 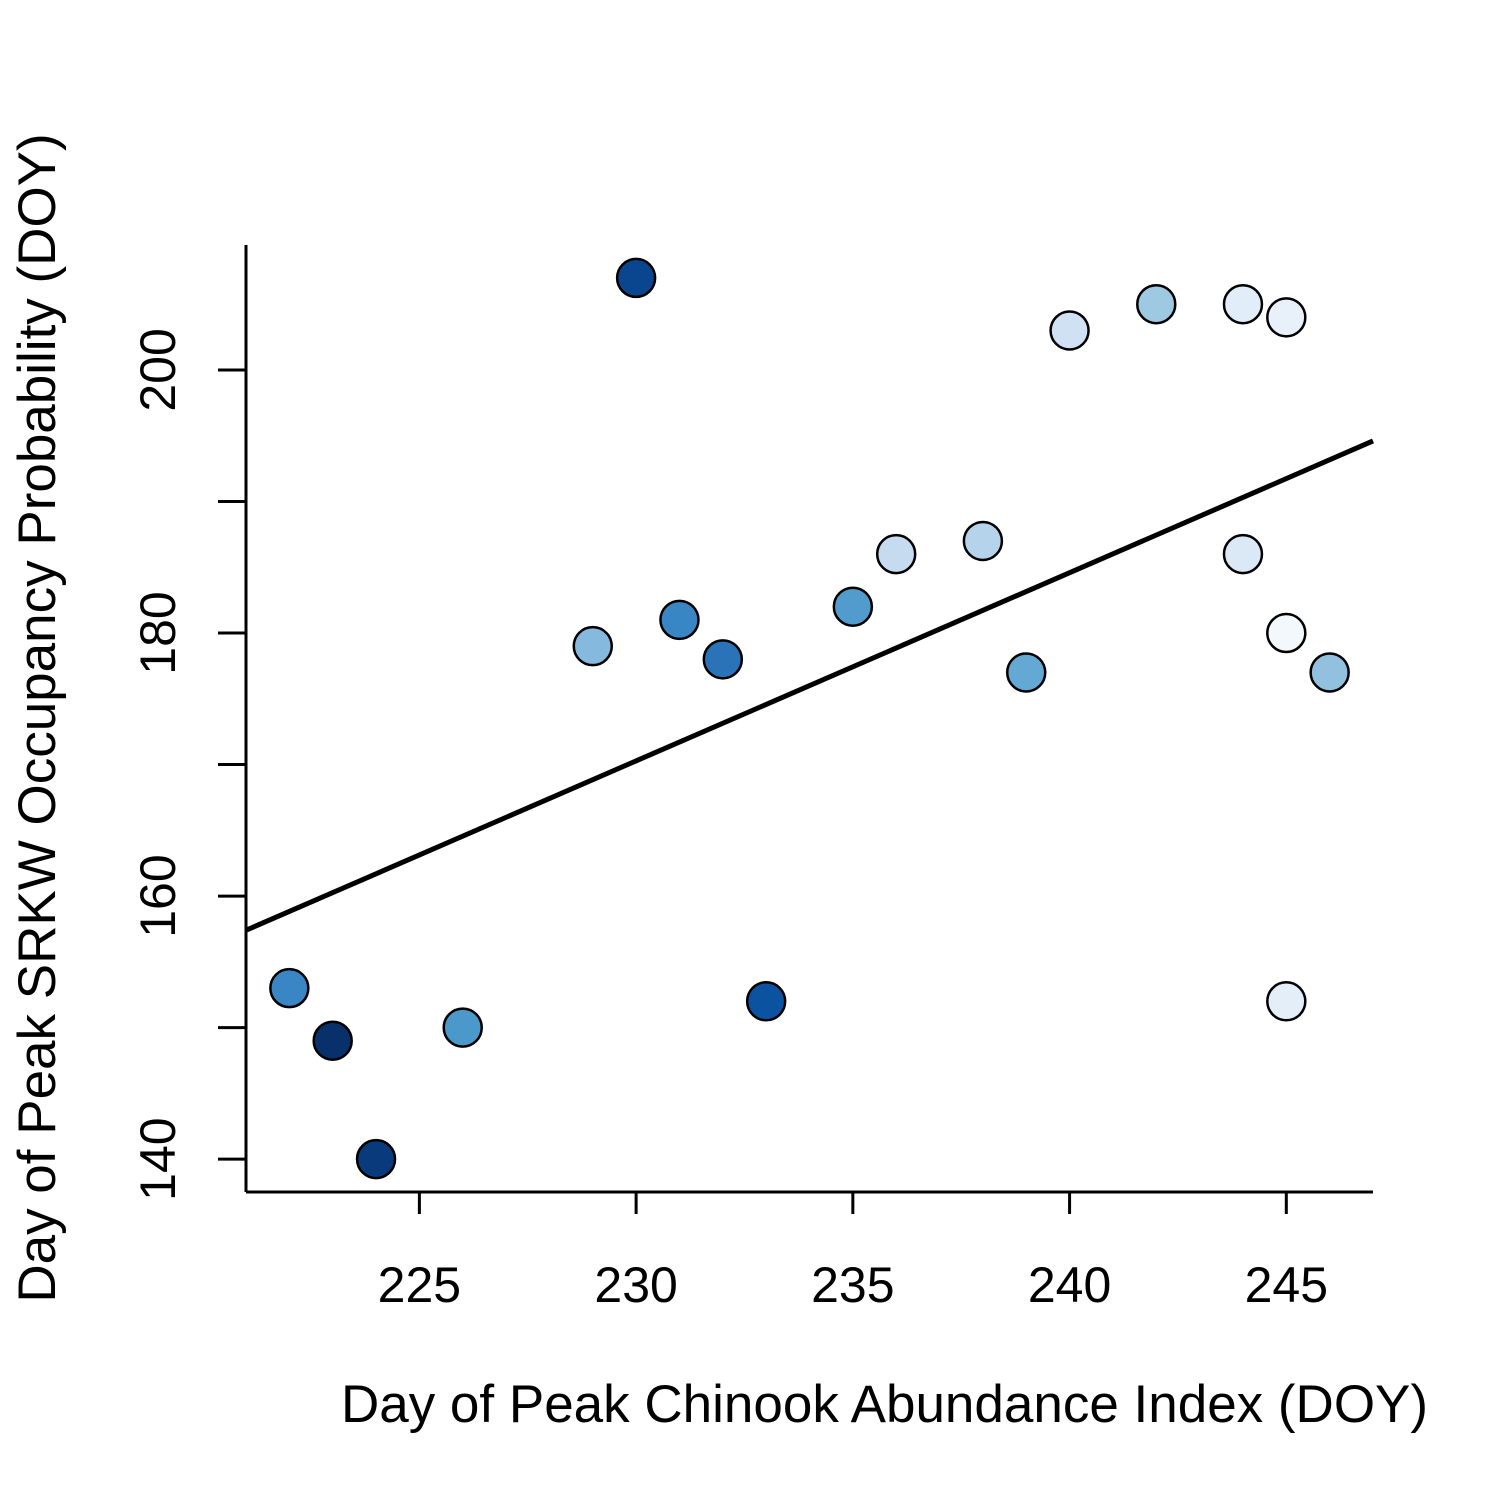 What do you see at coordinates (158, 895) in the screenshot?
I see `y-tick-label: 160` at bounding box center [158, 895].